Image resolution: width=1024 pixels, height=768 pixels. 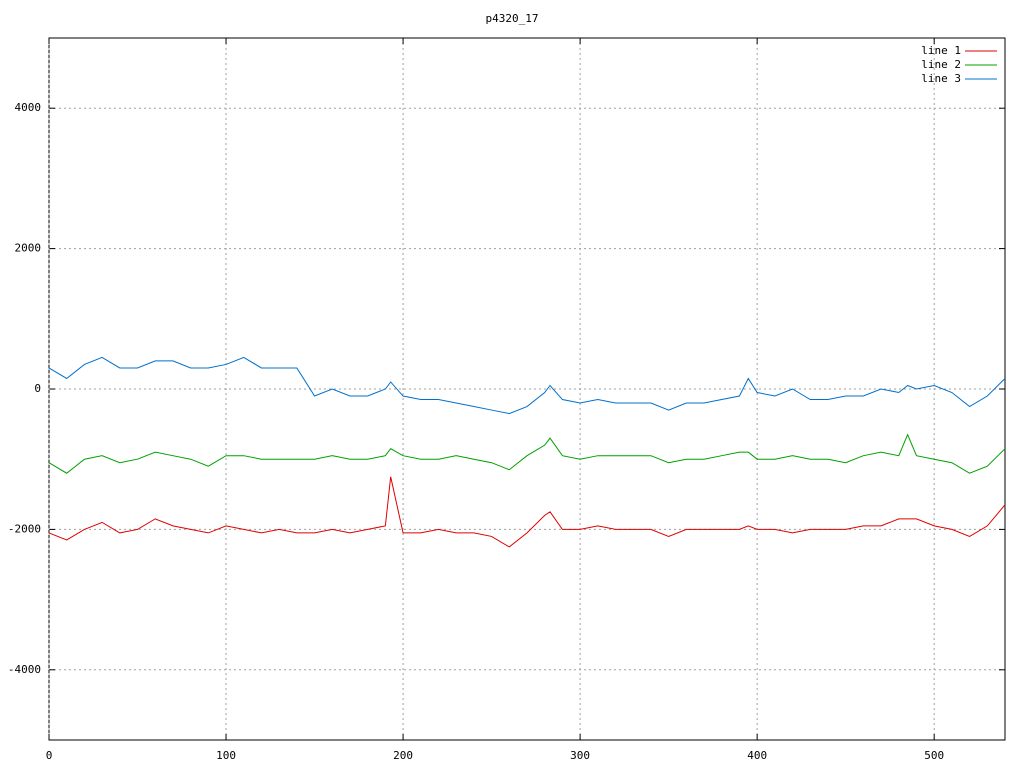 What do you see at coordinates (49, 755) in the screenshot?
I see `x-tick-label: 0` at bounding box center [49, 755].